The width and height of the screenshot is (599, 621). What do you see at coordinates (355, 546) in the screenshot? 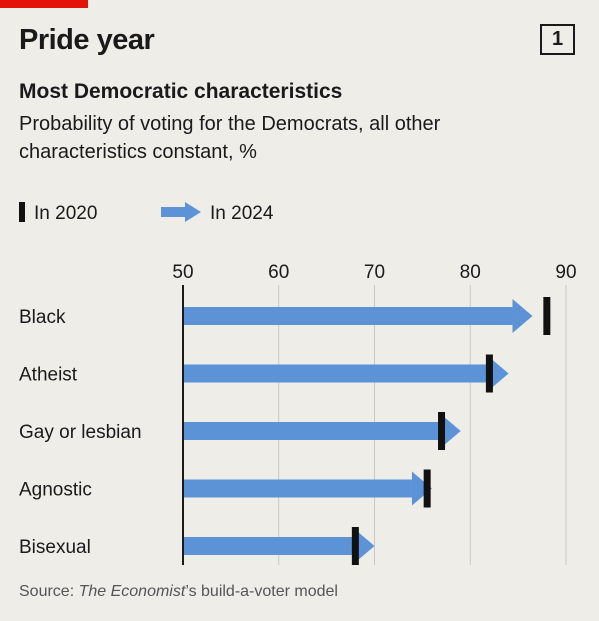
I see `marker-2020-bisexual` at bounding box center [355, 546].